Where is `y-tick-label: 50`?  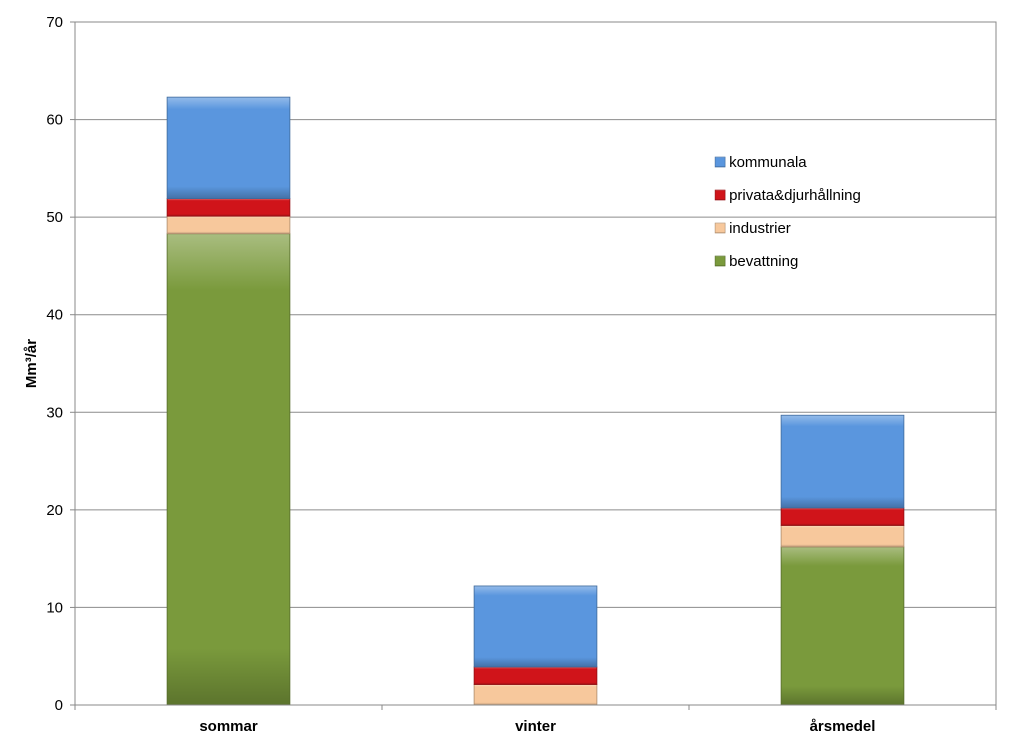
y-tick-label: 50 is located at coordinates (54, 217).